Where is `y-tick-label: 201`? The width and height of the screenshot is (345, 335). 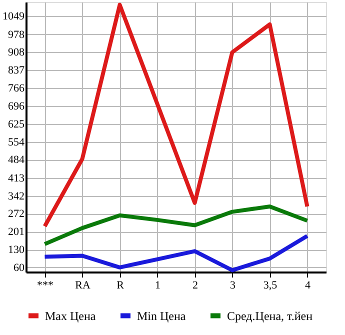
y-tick-label: 201 is located at coordinates (16, 232).